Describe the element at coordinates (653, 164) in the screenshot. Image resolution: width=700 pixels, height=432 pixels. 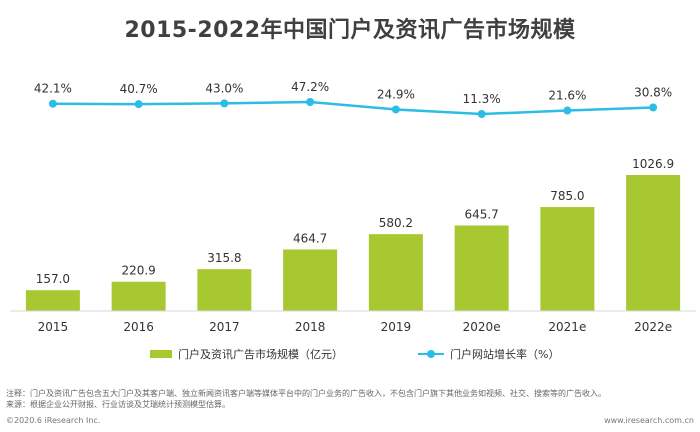
I see `bar-value-label: 1026.9` at that location.